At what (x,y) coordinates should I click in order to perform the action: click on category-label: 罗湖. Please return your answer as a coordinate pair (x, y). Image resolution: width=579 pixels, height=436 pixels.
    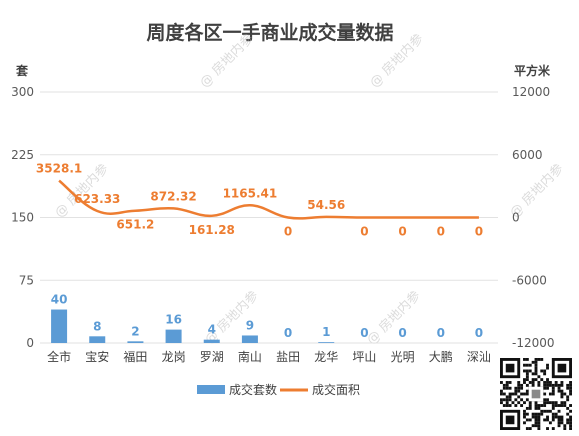
    Looking at the image, I should click on (212, 356).